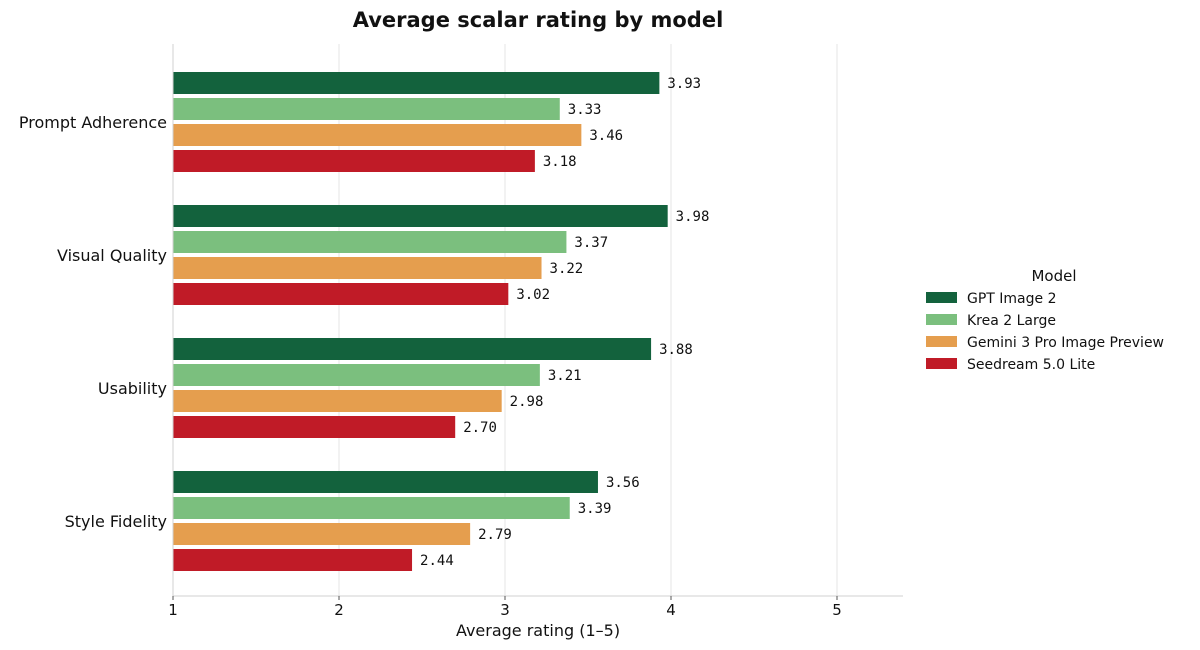 The width and height of the screenshot is (1200, 650). I want to click on value-label-style-fidelity-gemini-3-pro-image-preview: 2.79, so click(495, 535).